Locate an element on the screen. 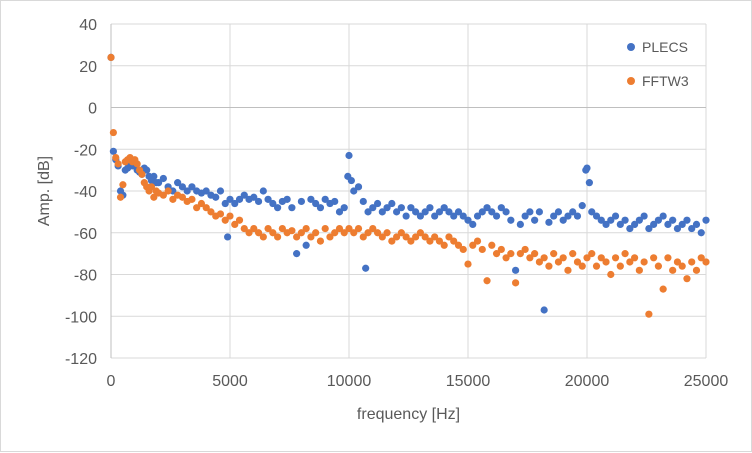  legend-marker-plecs is located at coordinates (631, 47).